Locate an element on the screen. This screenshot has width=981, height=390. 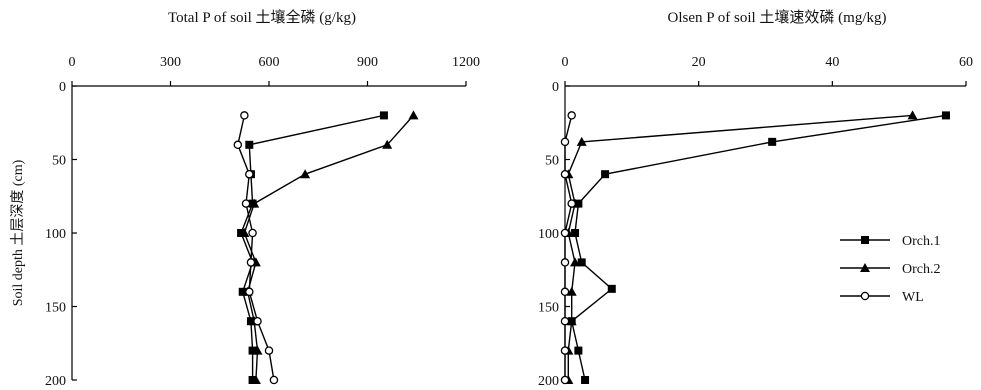
legend-label: Orch.1 is located at coordinates (921, 241).